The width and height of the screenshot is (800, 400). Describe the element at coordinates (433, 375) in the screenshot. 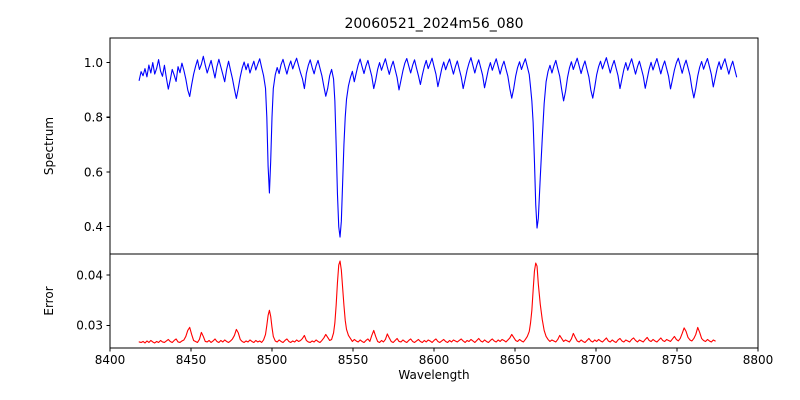

I see `x-axis-label: Wavelength` at that location.